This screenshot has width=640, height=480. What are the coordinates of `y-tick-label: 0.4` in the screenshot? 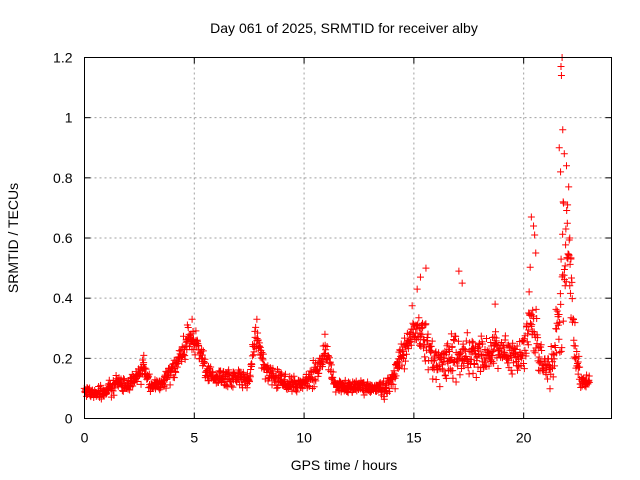 It's located at (63, 298).